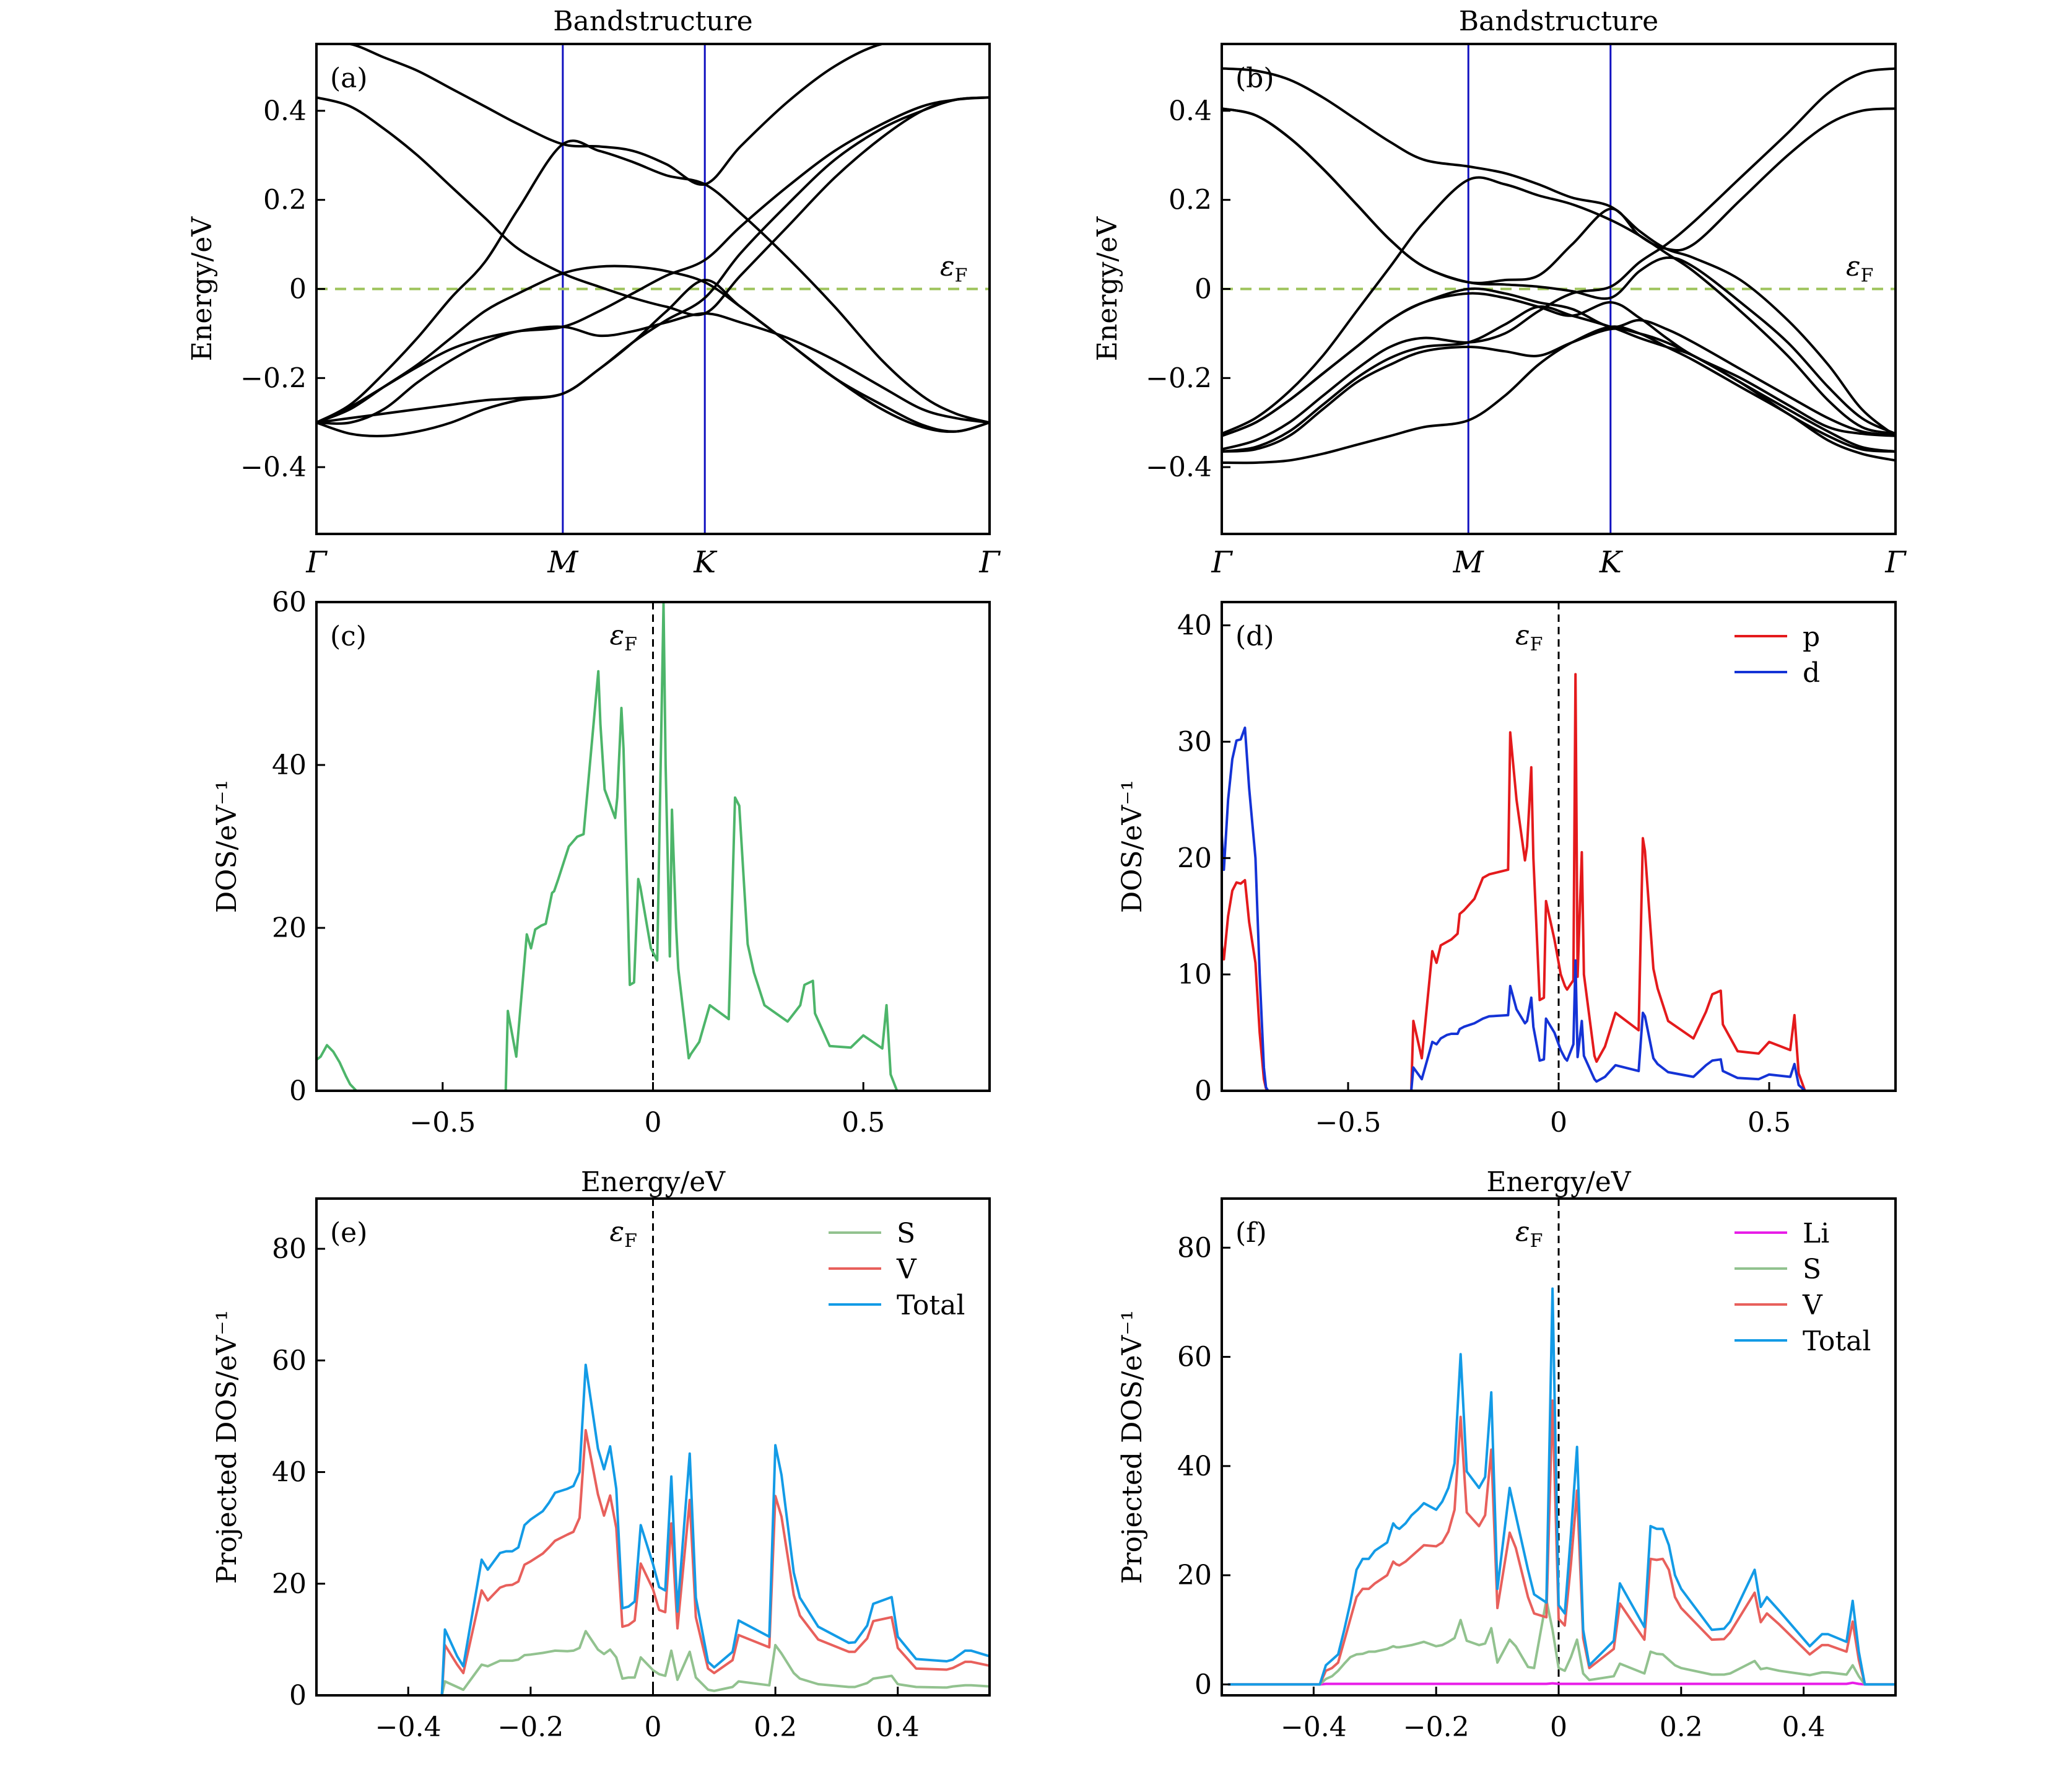 The width and height of the screenshot is (2072, 1774). What do you see at coordinates (1132, 846) in the screenshot?
I see `y-axis-label: DOS/eV⁻¹` at bounding box center [1132, 846].